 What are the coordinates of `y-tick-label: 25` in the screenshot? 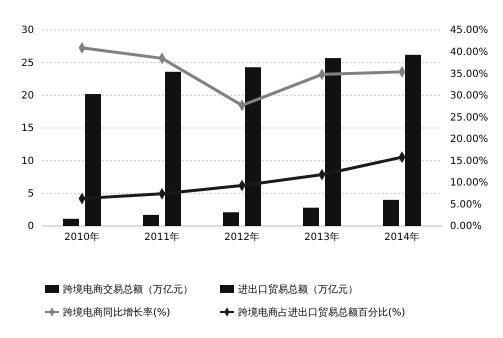 It's located at (27, 63).